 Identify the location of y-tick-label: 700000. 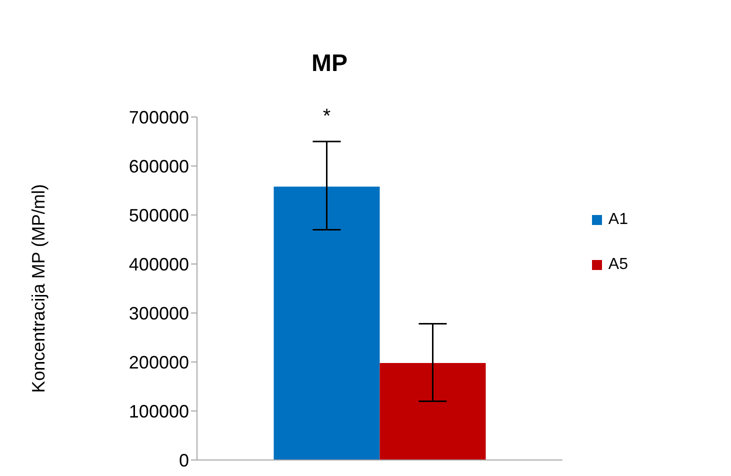
(158, 117).